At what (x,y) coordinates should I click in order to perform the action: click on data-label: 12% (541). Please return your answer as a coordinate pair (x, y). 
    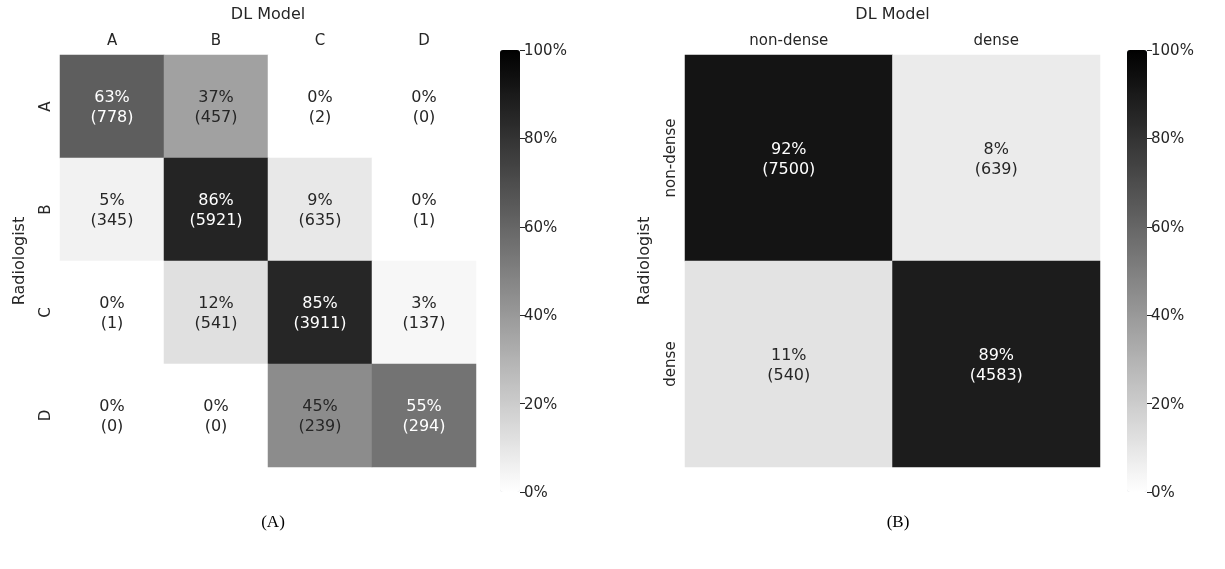
    Looking at the image, I should click on (216, 312).